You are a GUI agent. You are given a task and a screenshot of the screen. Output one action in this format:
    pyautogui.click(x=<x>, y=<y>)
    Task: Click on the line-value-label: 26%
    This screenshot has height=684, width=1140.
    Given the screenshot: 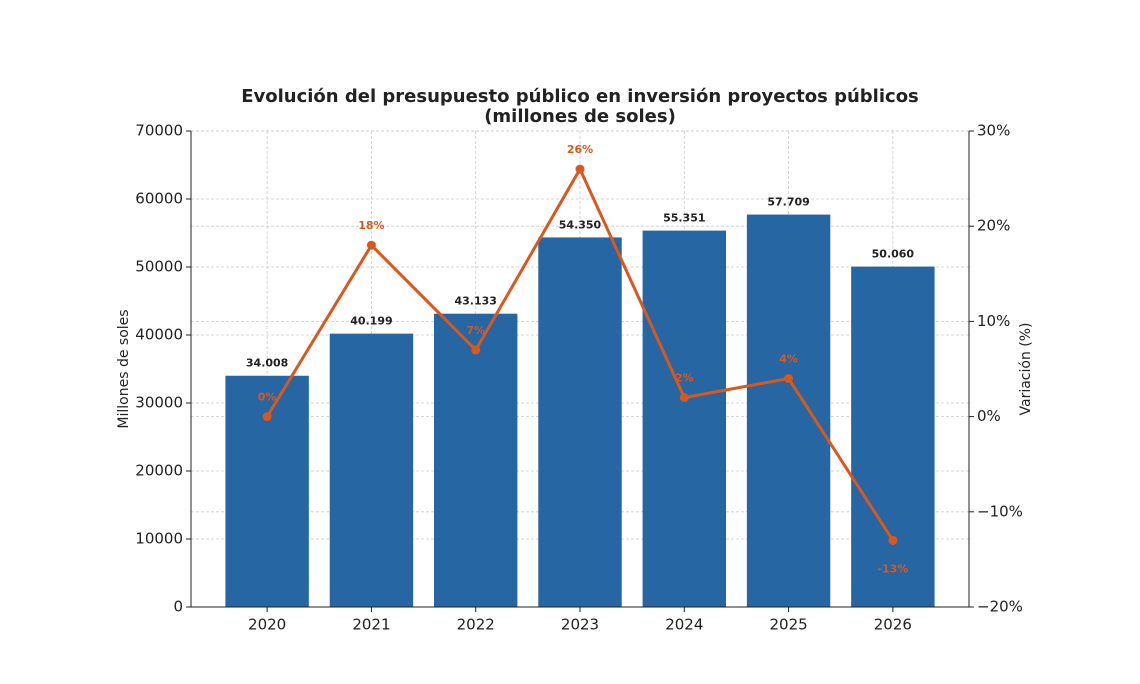 What is the action you would take?
    pyautogui.click(x=580, y=149)
    